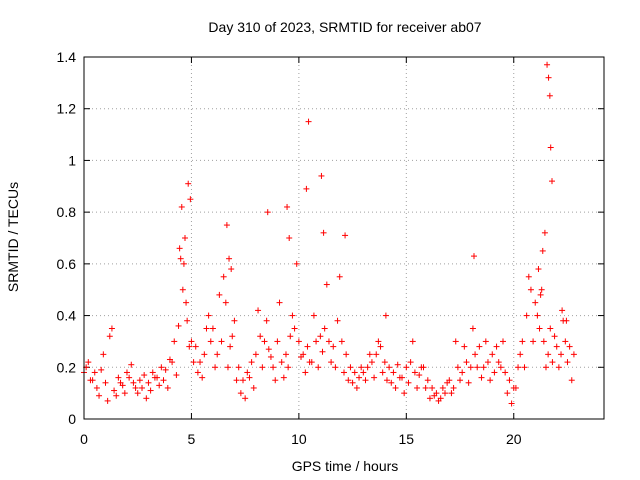 The image size is (640, 480). What do you see at coordinates (299, 439) in the screenshot?
I see `x-tick-label: 10` at bounding box center [299, 439].